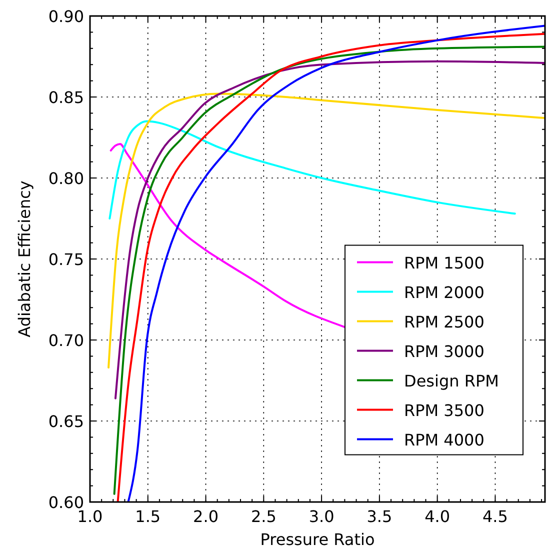 The height and width of the screenshot is (551, 547). I want to click on x-tick-label: 4.5, so click(495, 516).